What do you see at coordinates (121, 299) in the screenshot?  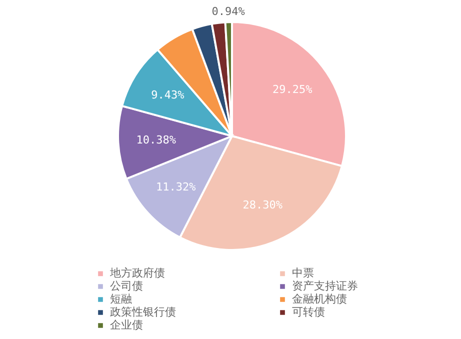 I see `legend-label: 短融` at bounding box center [121, 299].